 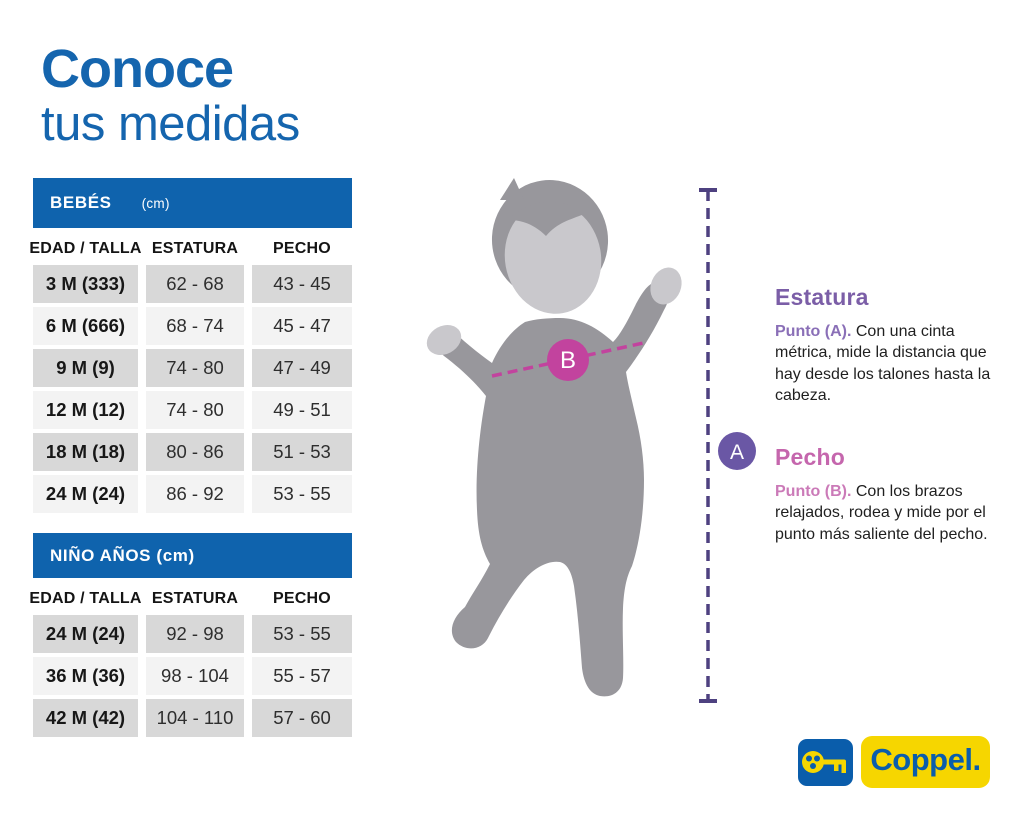 I want to click on key-icon, so click(x=824, y=761).